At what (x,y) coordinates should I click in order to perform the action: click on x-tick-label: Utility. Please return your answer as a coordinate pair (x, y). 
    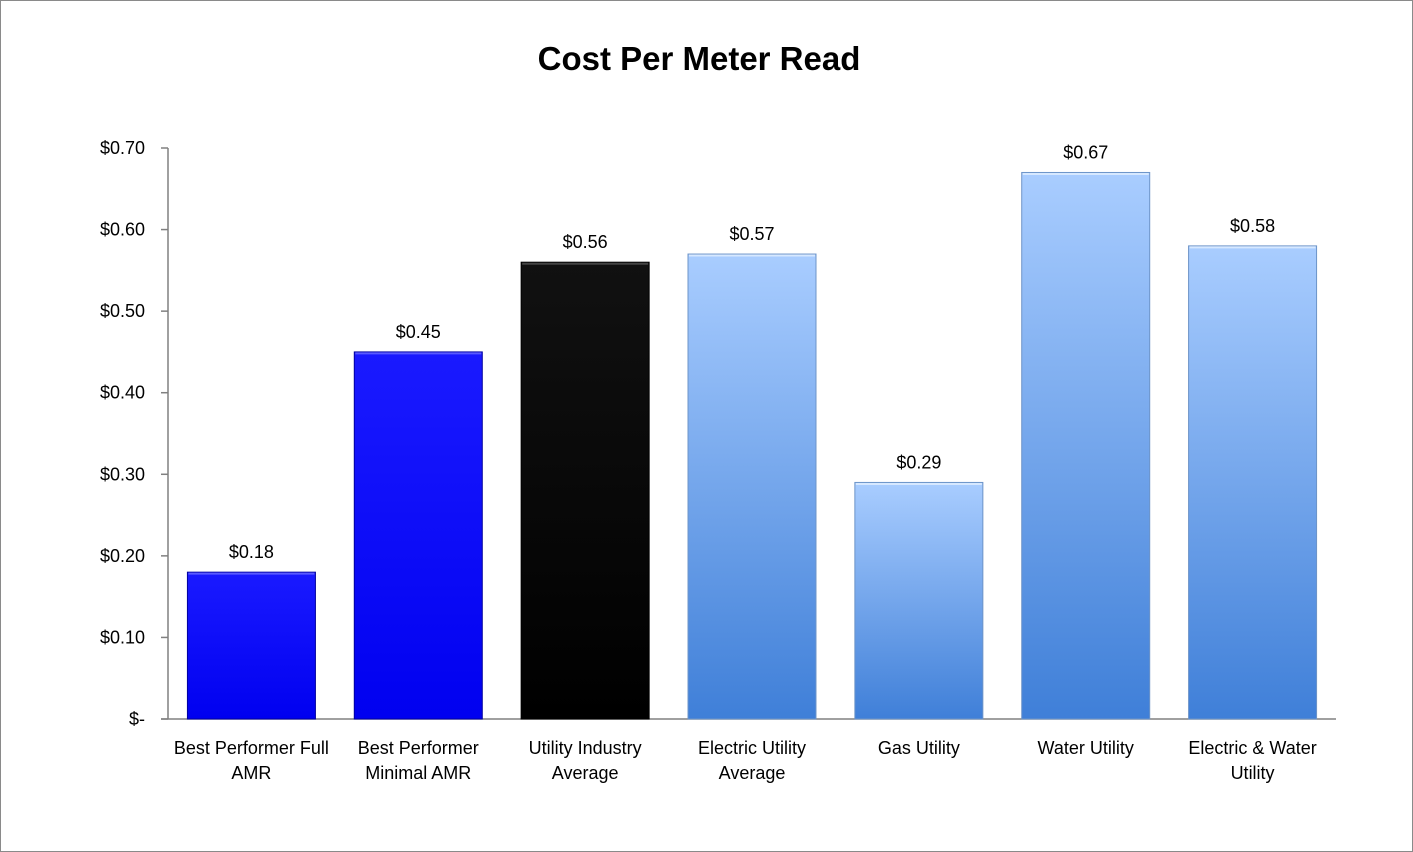
    Looking at the image, I should click on (1253, 773).